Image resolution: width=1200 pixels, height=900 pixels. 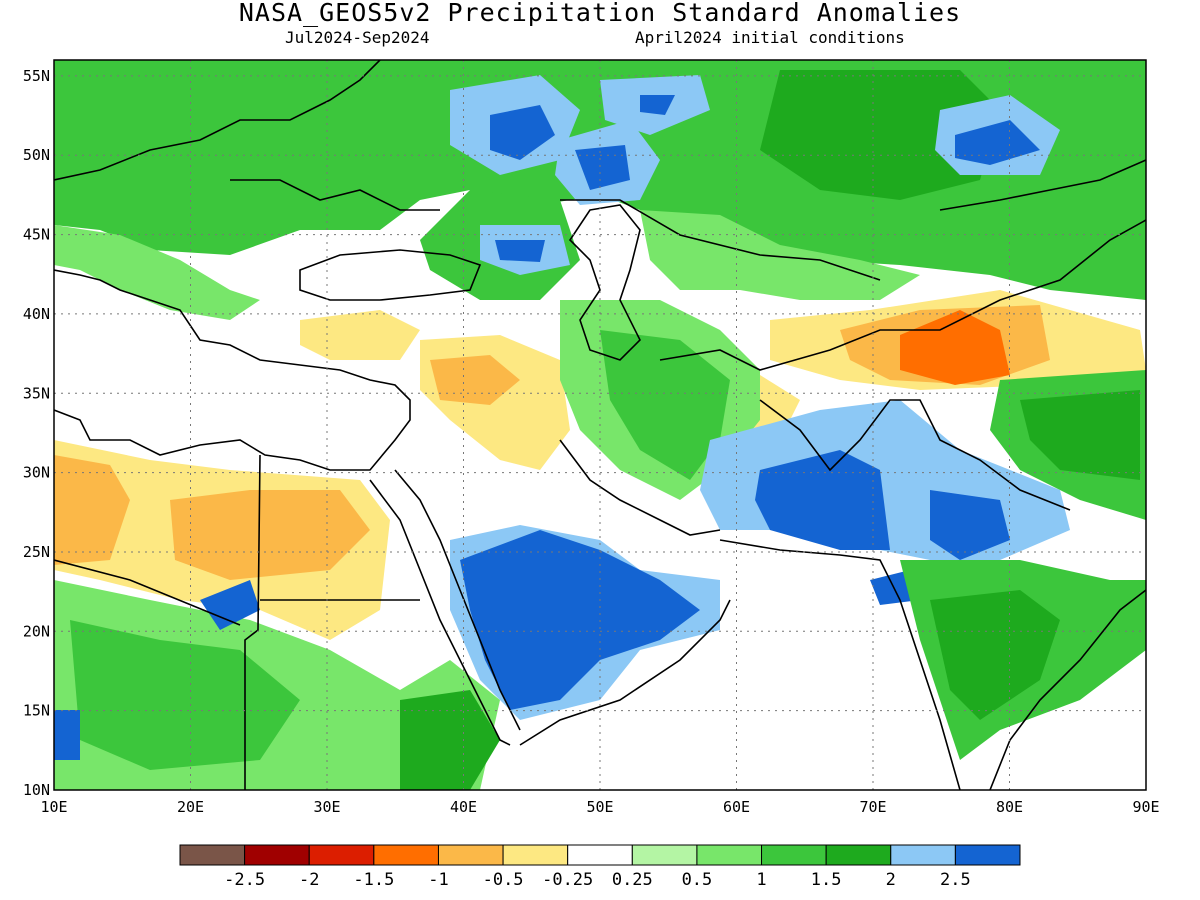 What do you see at coordinates (970, 525) in the screenshot?
I see `region-india-core` at bounding box center [970, 525].